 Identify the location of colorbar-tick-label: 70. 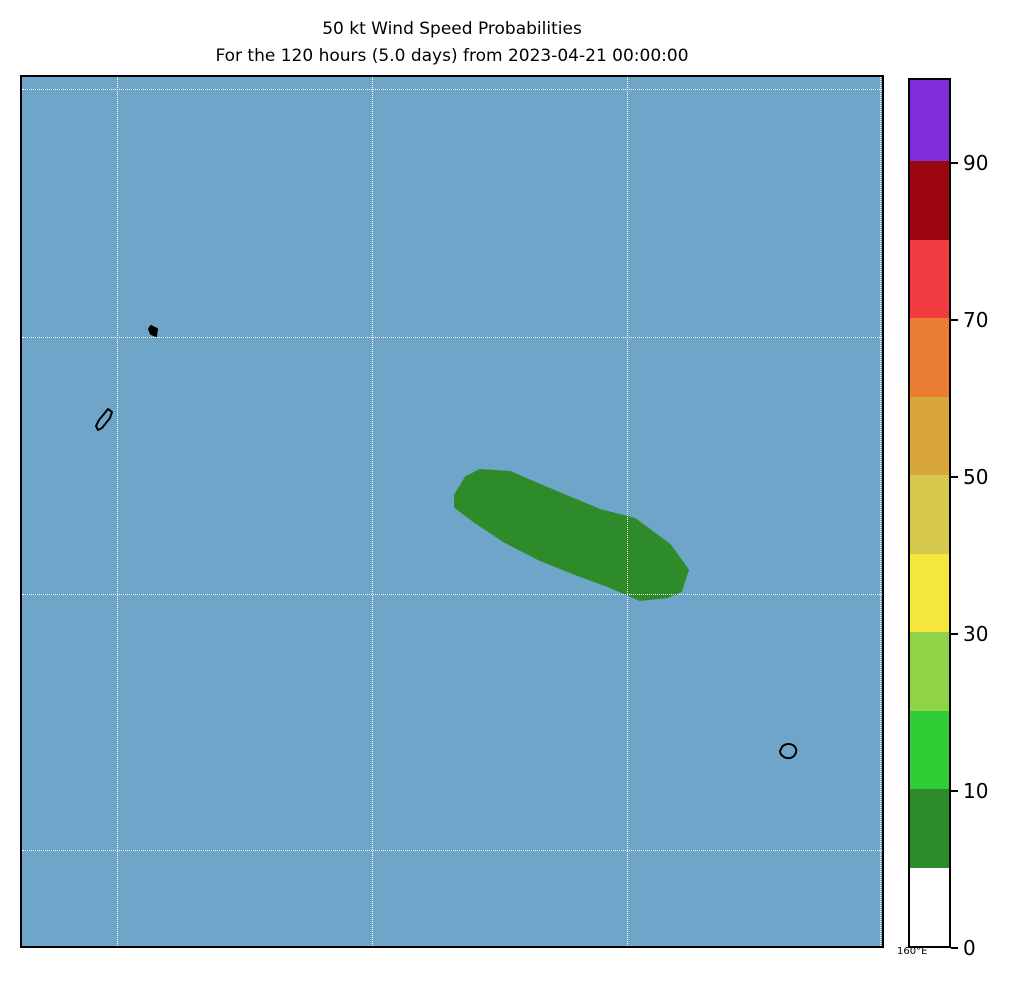
(976, 320).